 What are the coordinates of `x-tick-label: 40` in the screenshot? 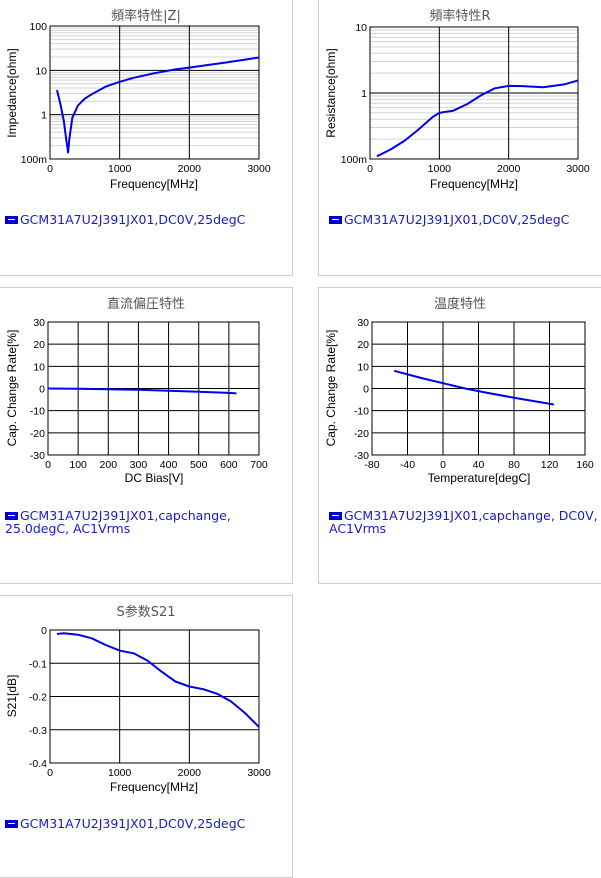 It's located at (479, 465).